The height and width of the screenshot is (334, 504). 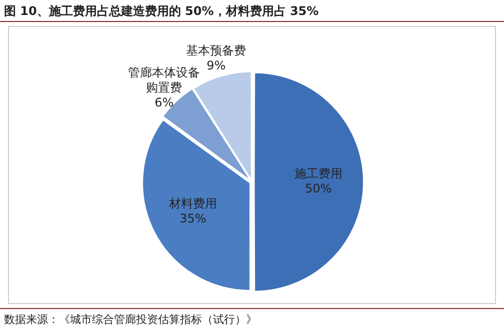 What do you see at coordinates (318, 189) in the screenshot?
I see `data-label: 50%` at bounding box center [318, 189].